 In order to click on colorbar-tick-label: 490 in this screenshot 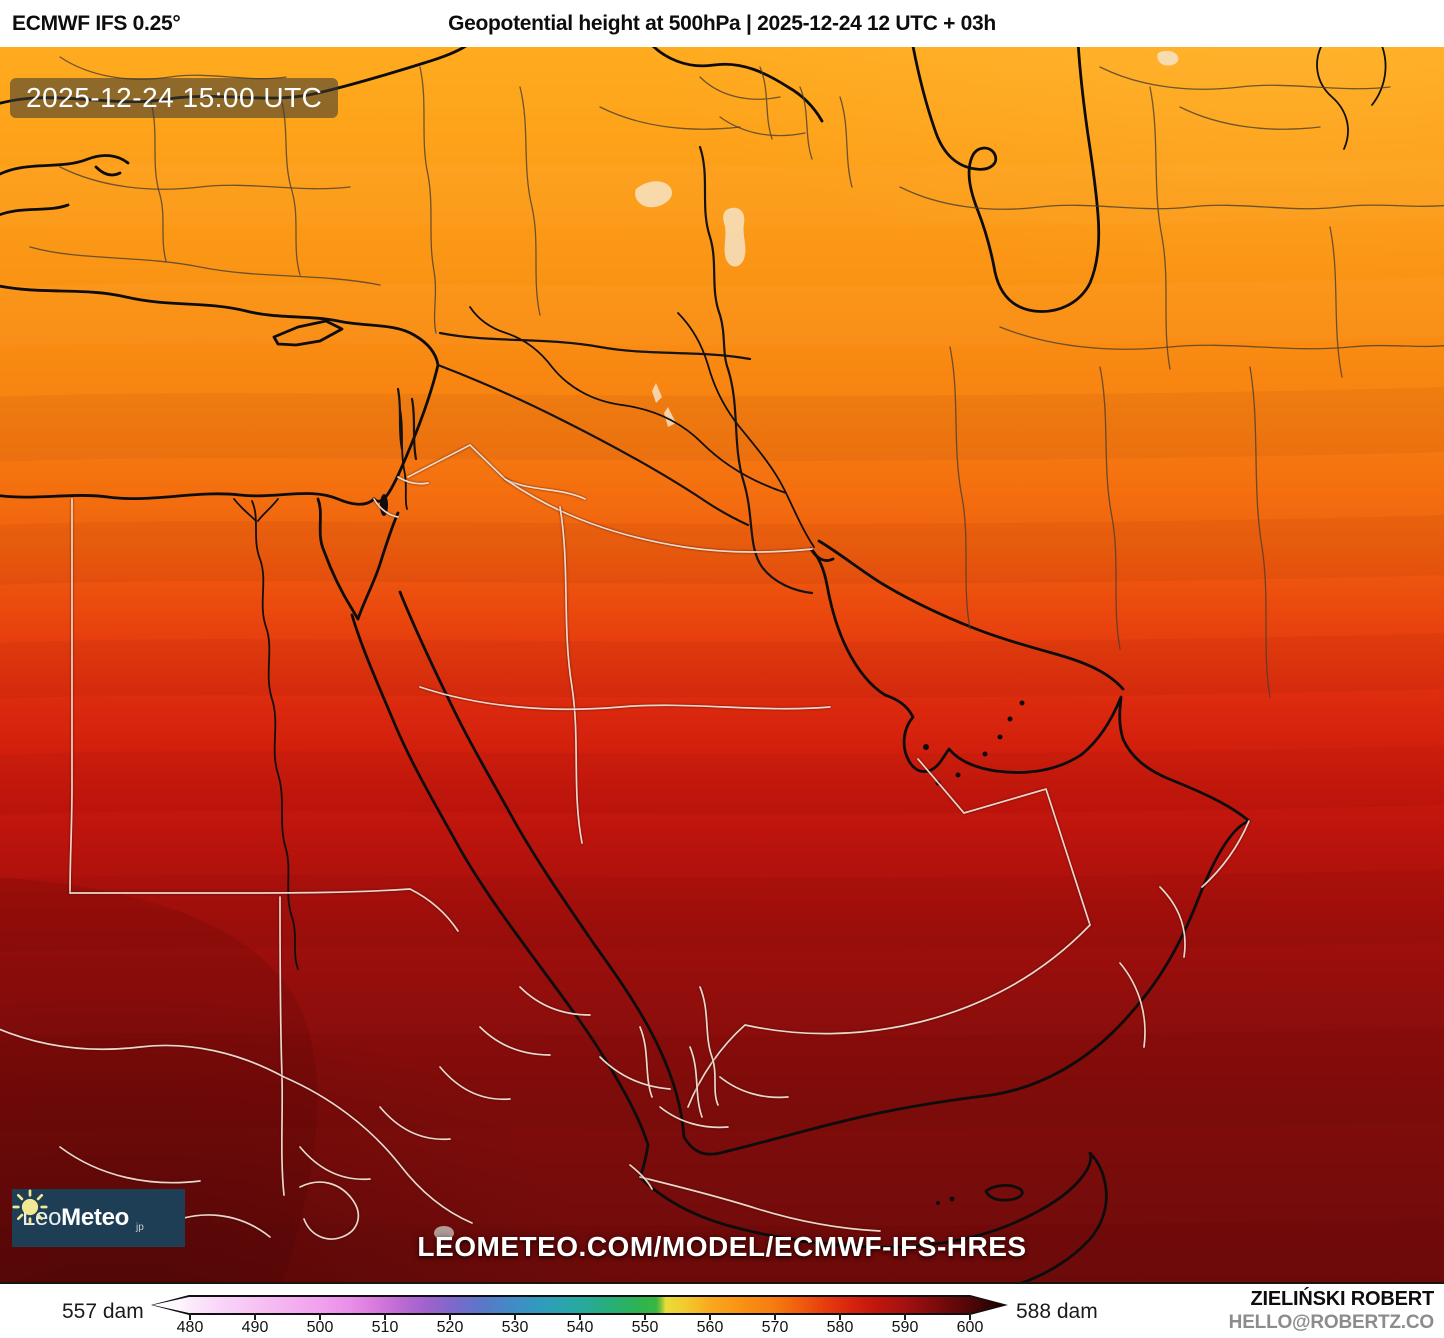, I will do `click(255, 1327)`.